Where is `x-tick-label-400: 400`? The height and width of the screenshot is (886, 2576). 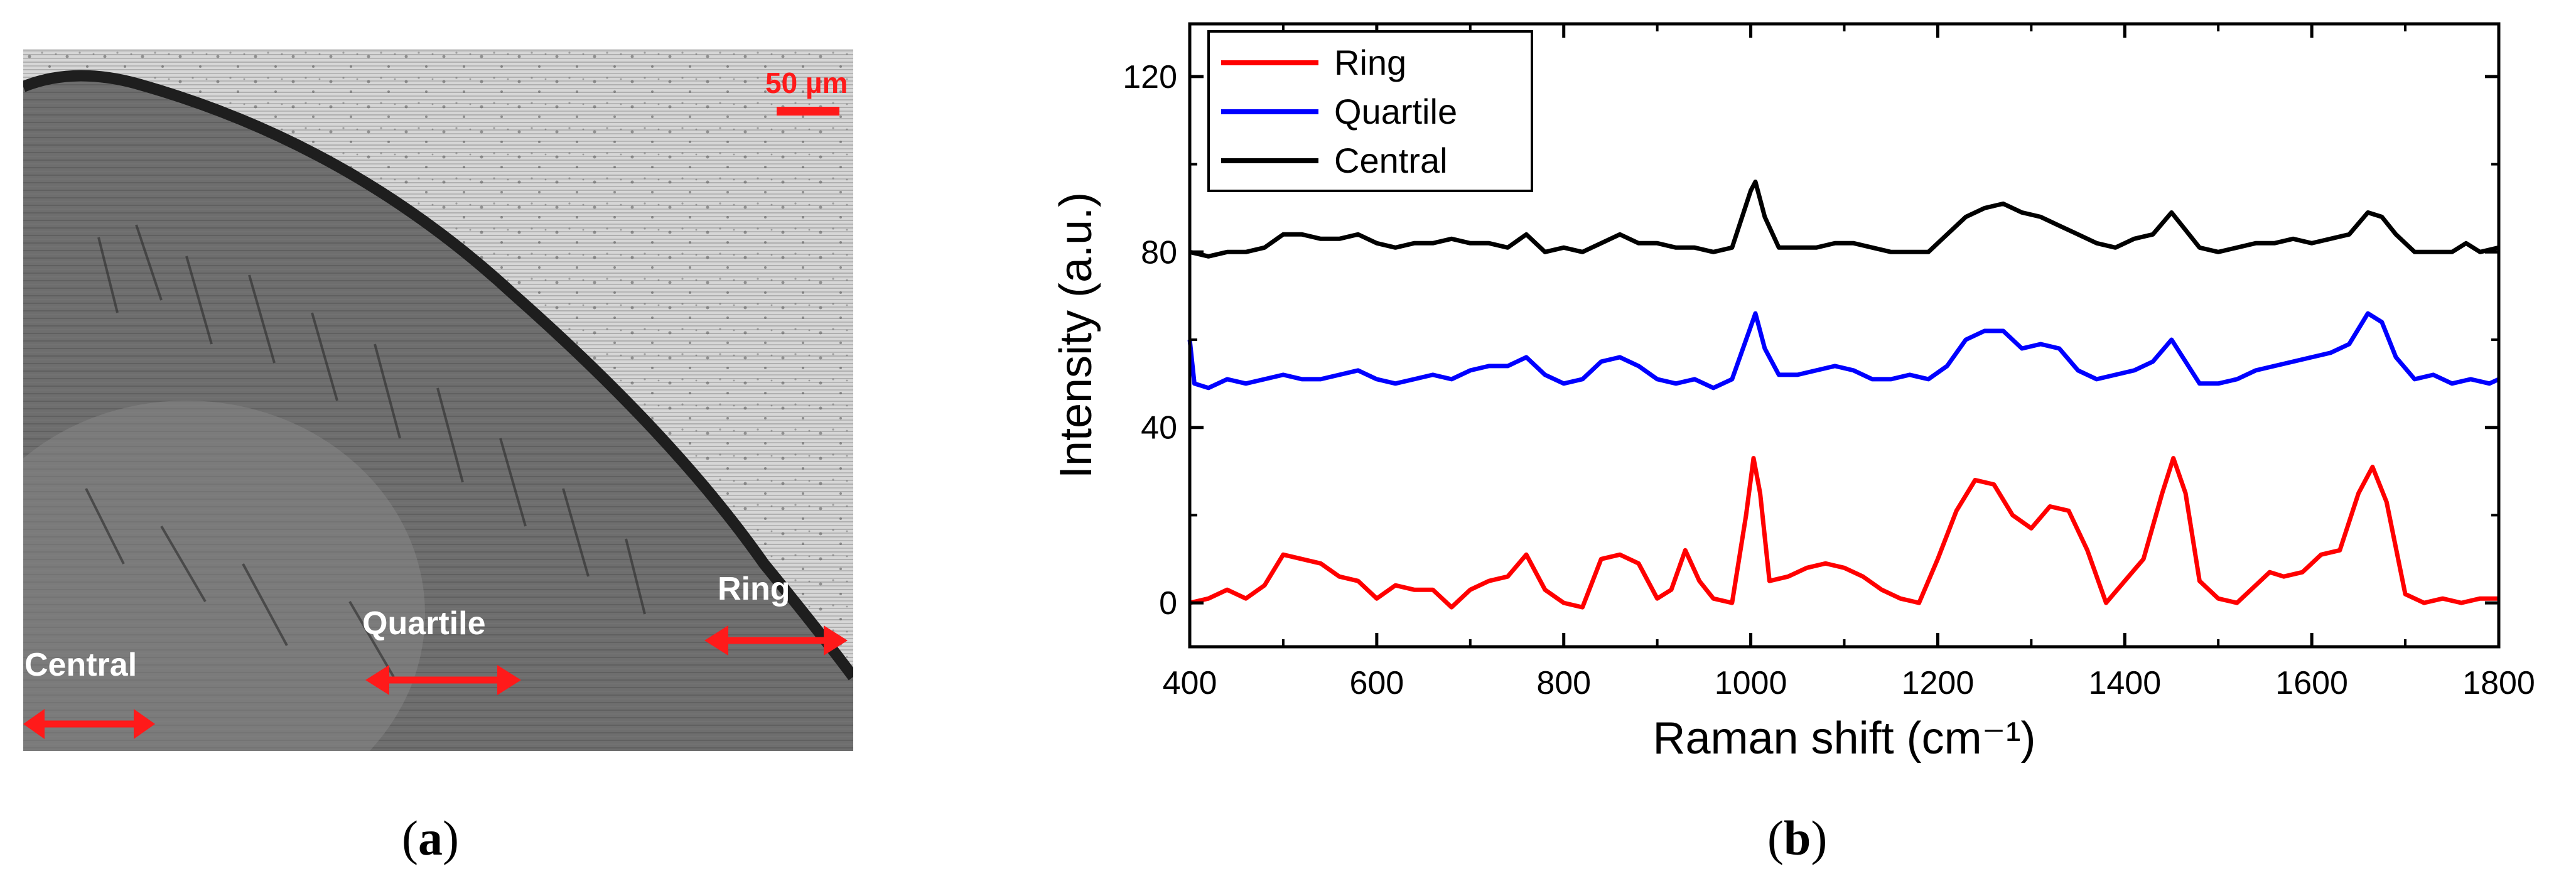 x-tick-label-400: 400 is located at coordinates (1190, 683).